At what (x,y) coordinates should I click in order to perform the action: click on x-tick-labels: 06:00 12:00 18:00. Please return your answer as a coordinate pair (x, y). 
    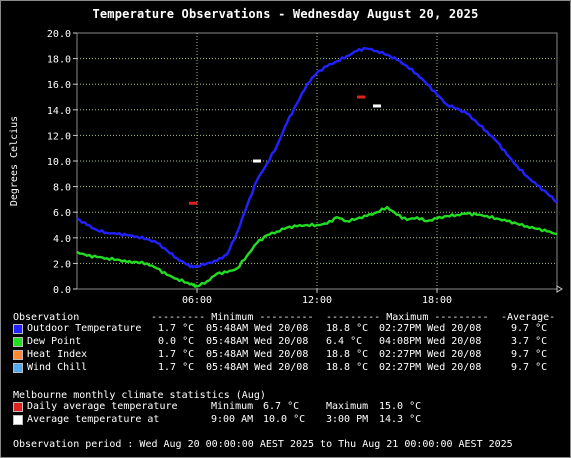
    Looking at the image, I should click on (317, 300).